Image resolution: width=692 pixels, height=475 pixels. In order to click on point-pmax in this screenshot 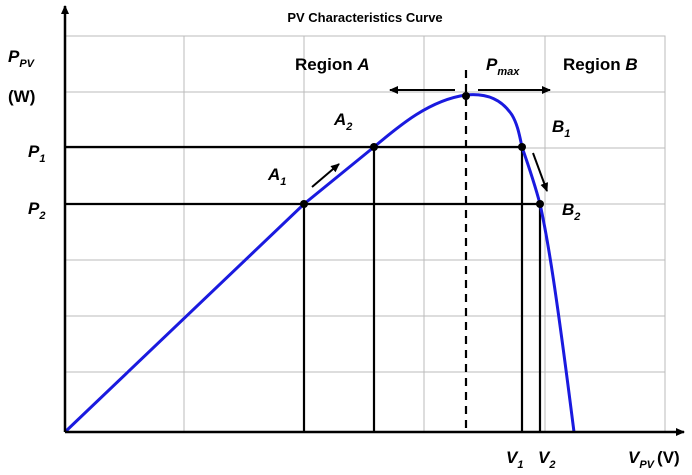, I will do `click(466, 96)`.